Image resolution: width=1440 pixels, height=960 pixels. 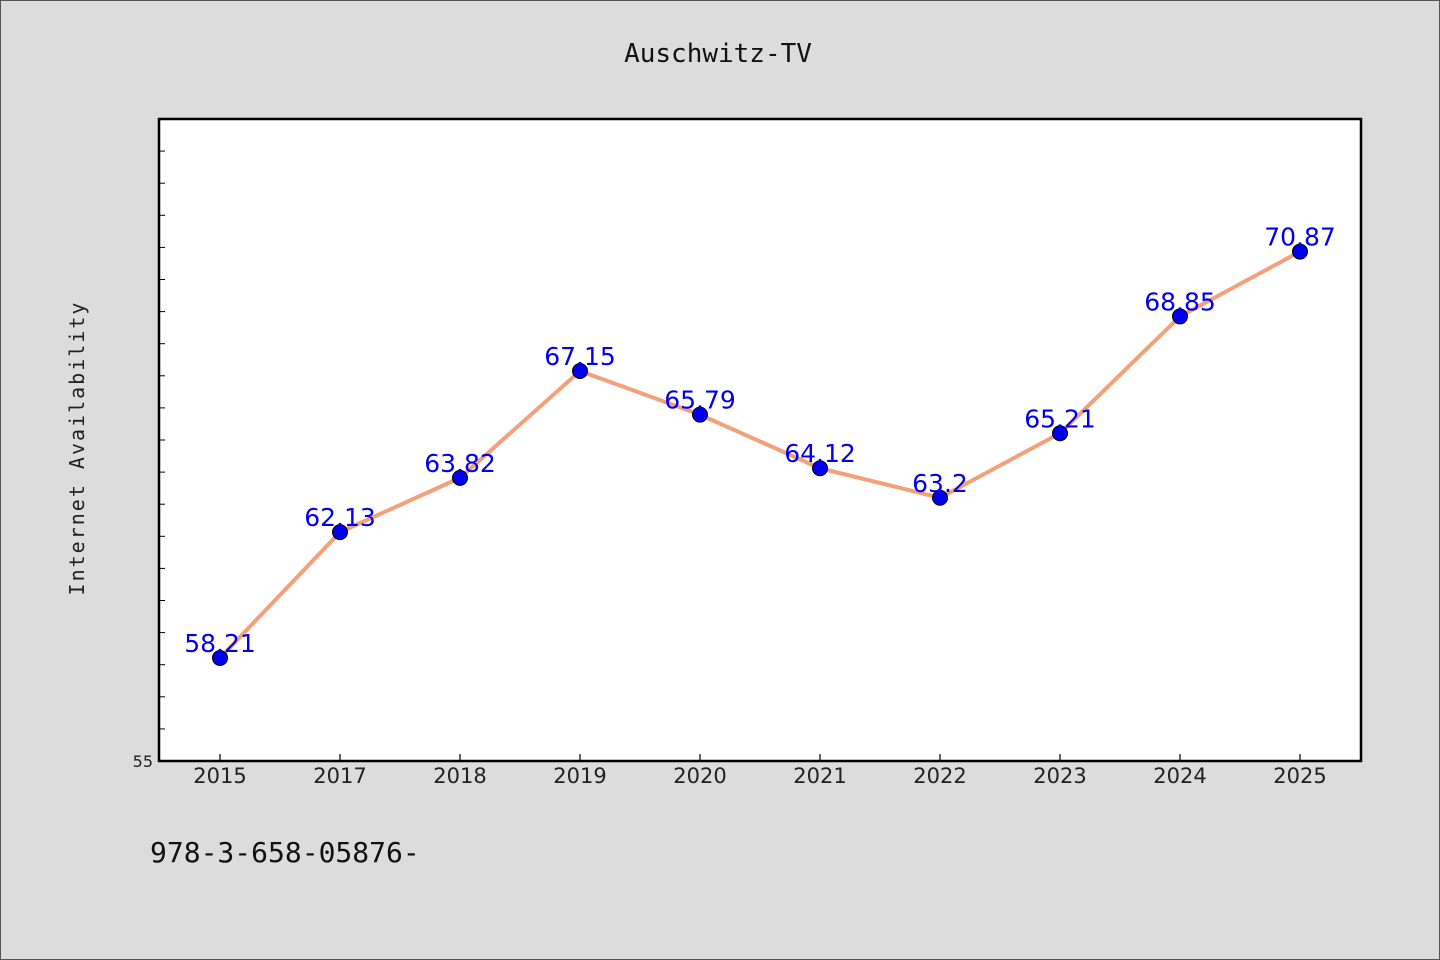 What do you see at coordinates (219, 776) in the screenshot?
I see `x-tick-label: 2015` at bounding box center [219, 776].